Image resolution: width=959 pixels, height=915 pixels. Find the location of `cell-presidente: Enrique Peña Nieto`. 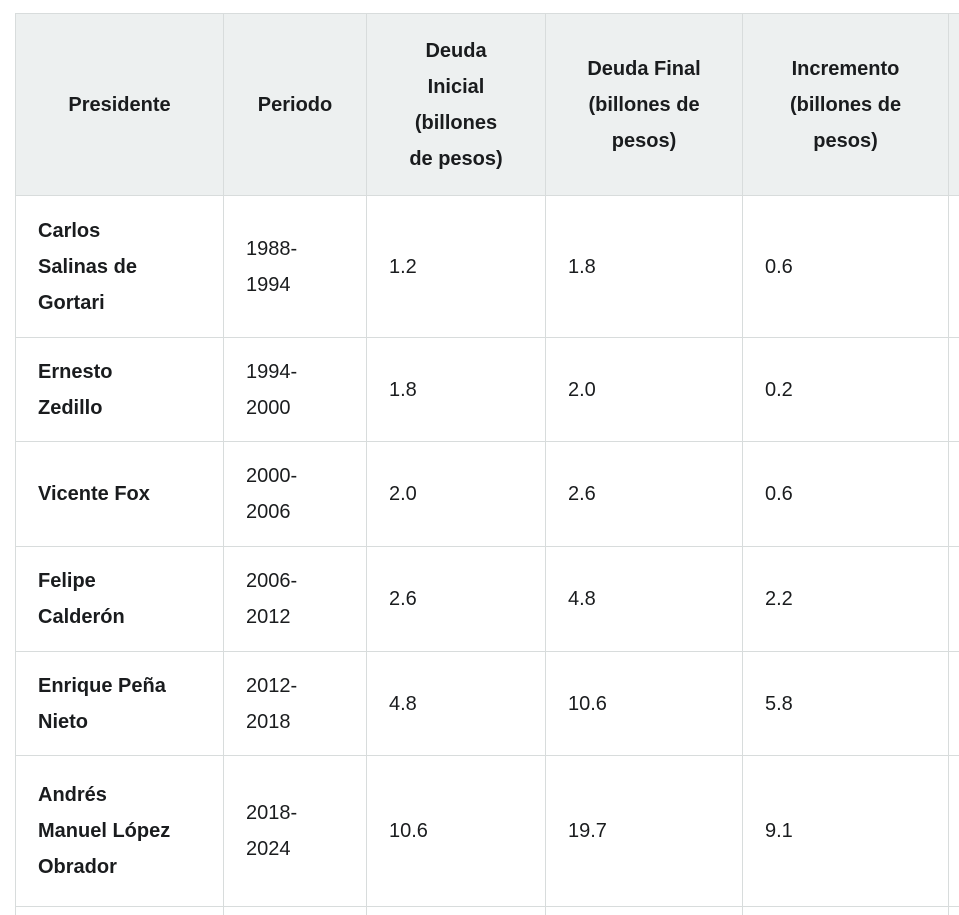

cell-presidente: Enrique Peña Nieto is located at coordinates (119, 703).